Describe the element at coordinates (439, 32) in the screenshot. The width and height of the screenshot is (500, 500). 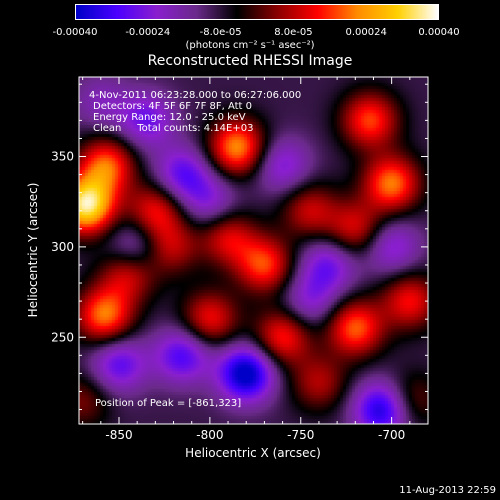
I see `colorbar-tick-label: 0.00040` at that location.